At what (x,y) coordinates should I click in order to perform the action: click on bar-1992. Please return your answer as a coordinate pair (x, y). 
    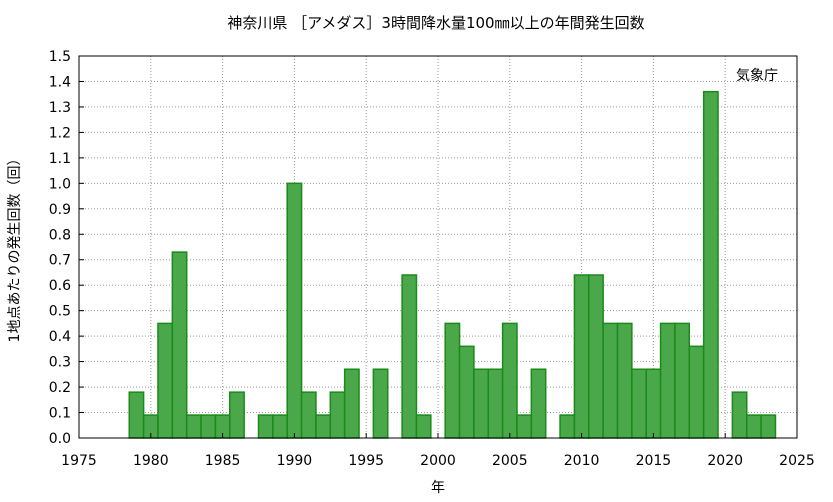
    Looking at the image, I should click on (323, 426).